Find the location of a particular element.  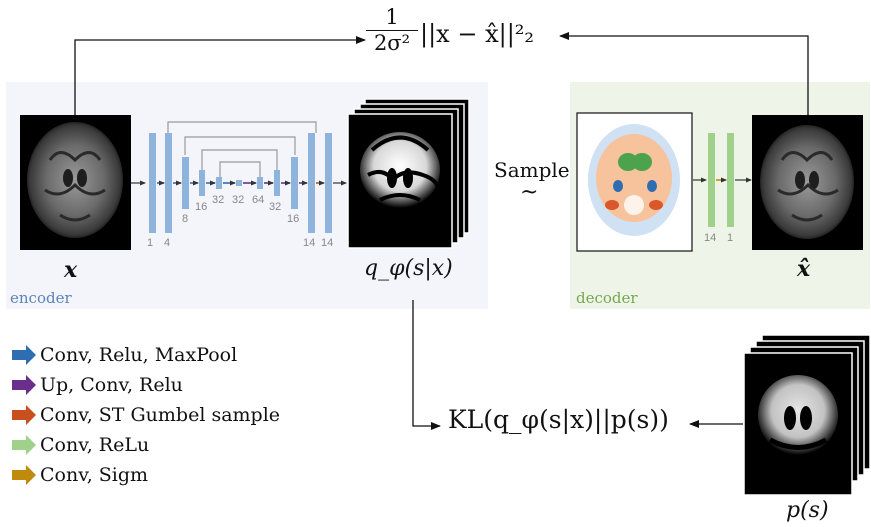

legend-item-conv-relu: Conv, ReLu is located at coordinates (94, 445).